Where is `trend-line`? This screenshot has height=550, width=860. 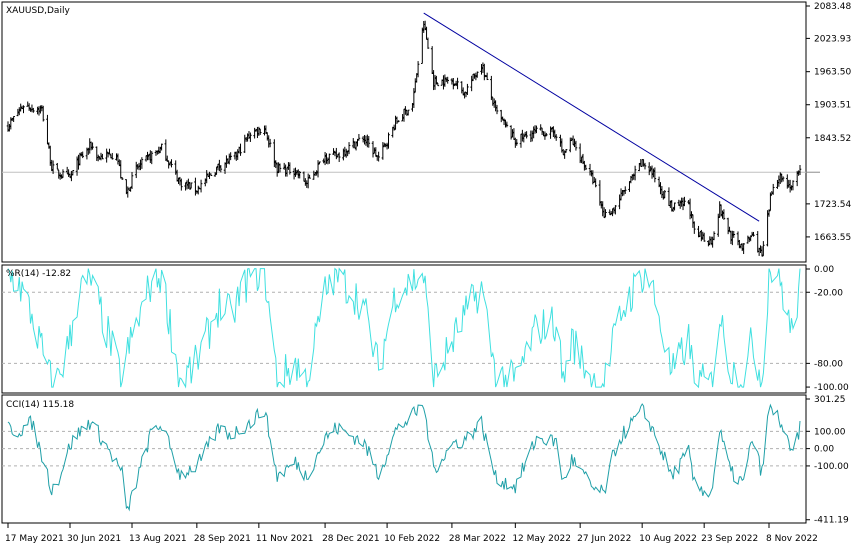
trend-line is located at coordinates (591, 117).